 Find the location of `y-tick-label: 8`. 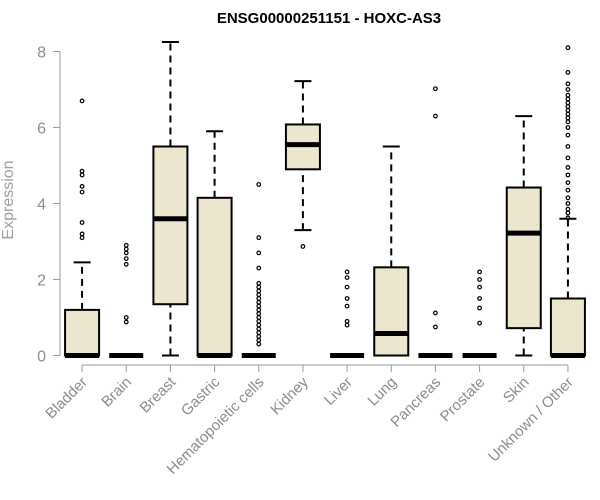

y-tick-label: 8 is located at coordinates (41, 53).